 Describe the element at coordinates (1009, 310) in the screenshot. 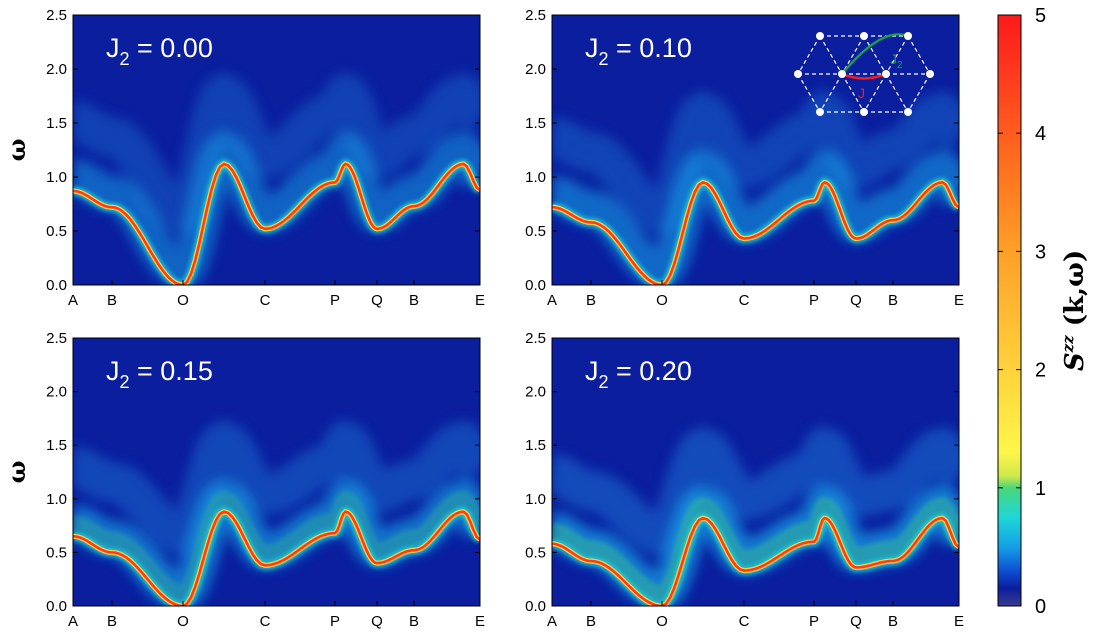

I see `colorbar-gradient` at that location.